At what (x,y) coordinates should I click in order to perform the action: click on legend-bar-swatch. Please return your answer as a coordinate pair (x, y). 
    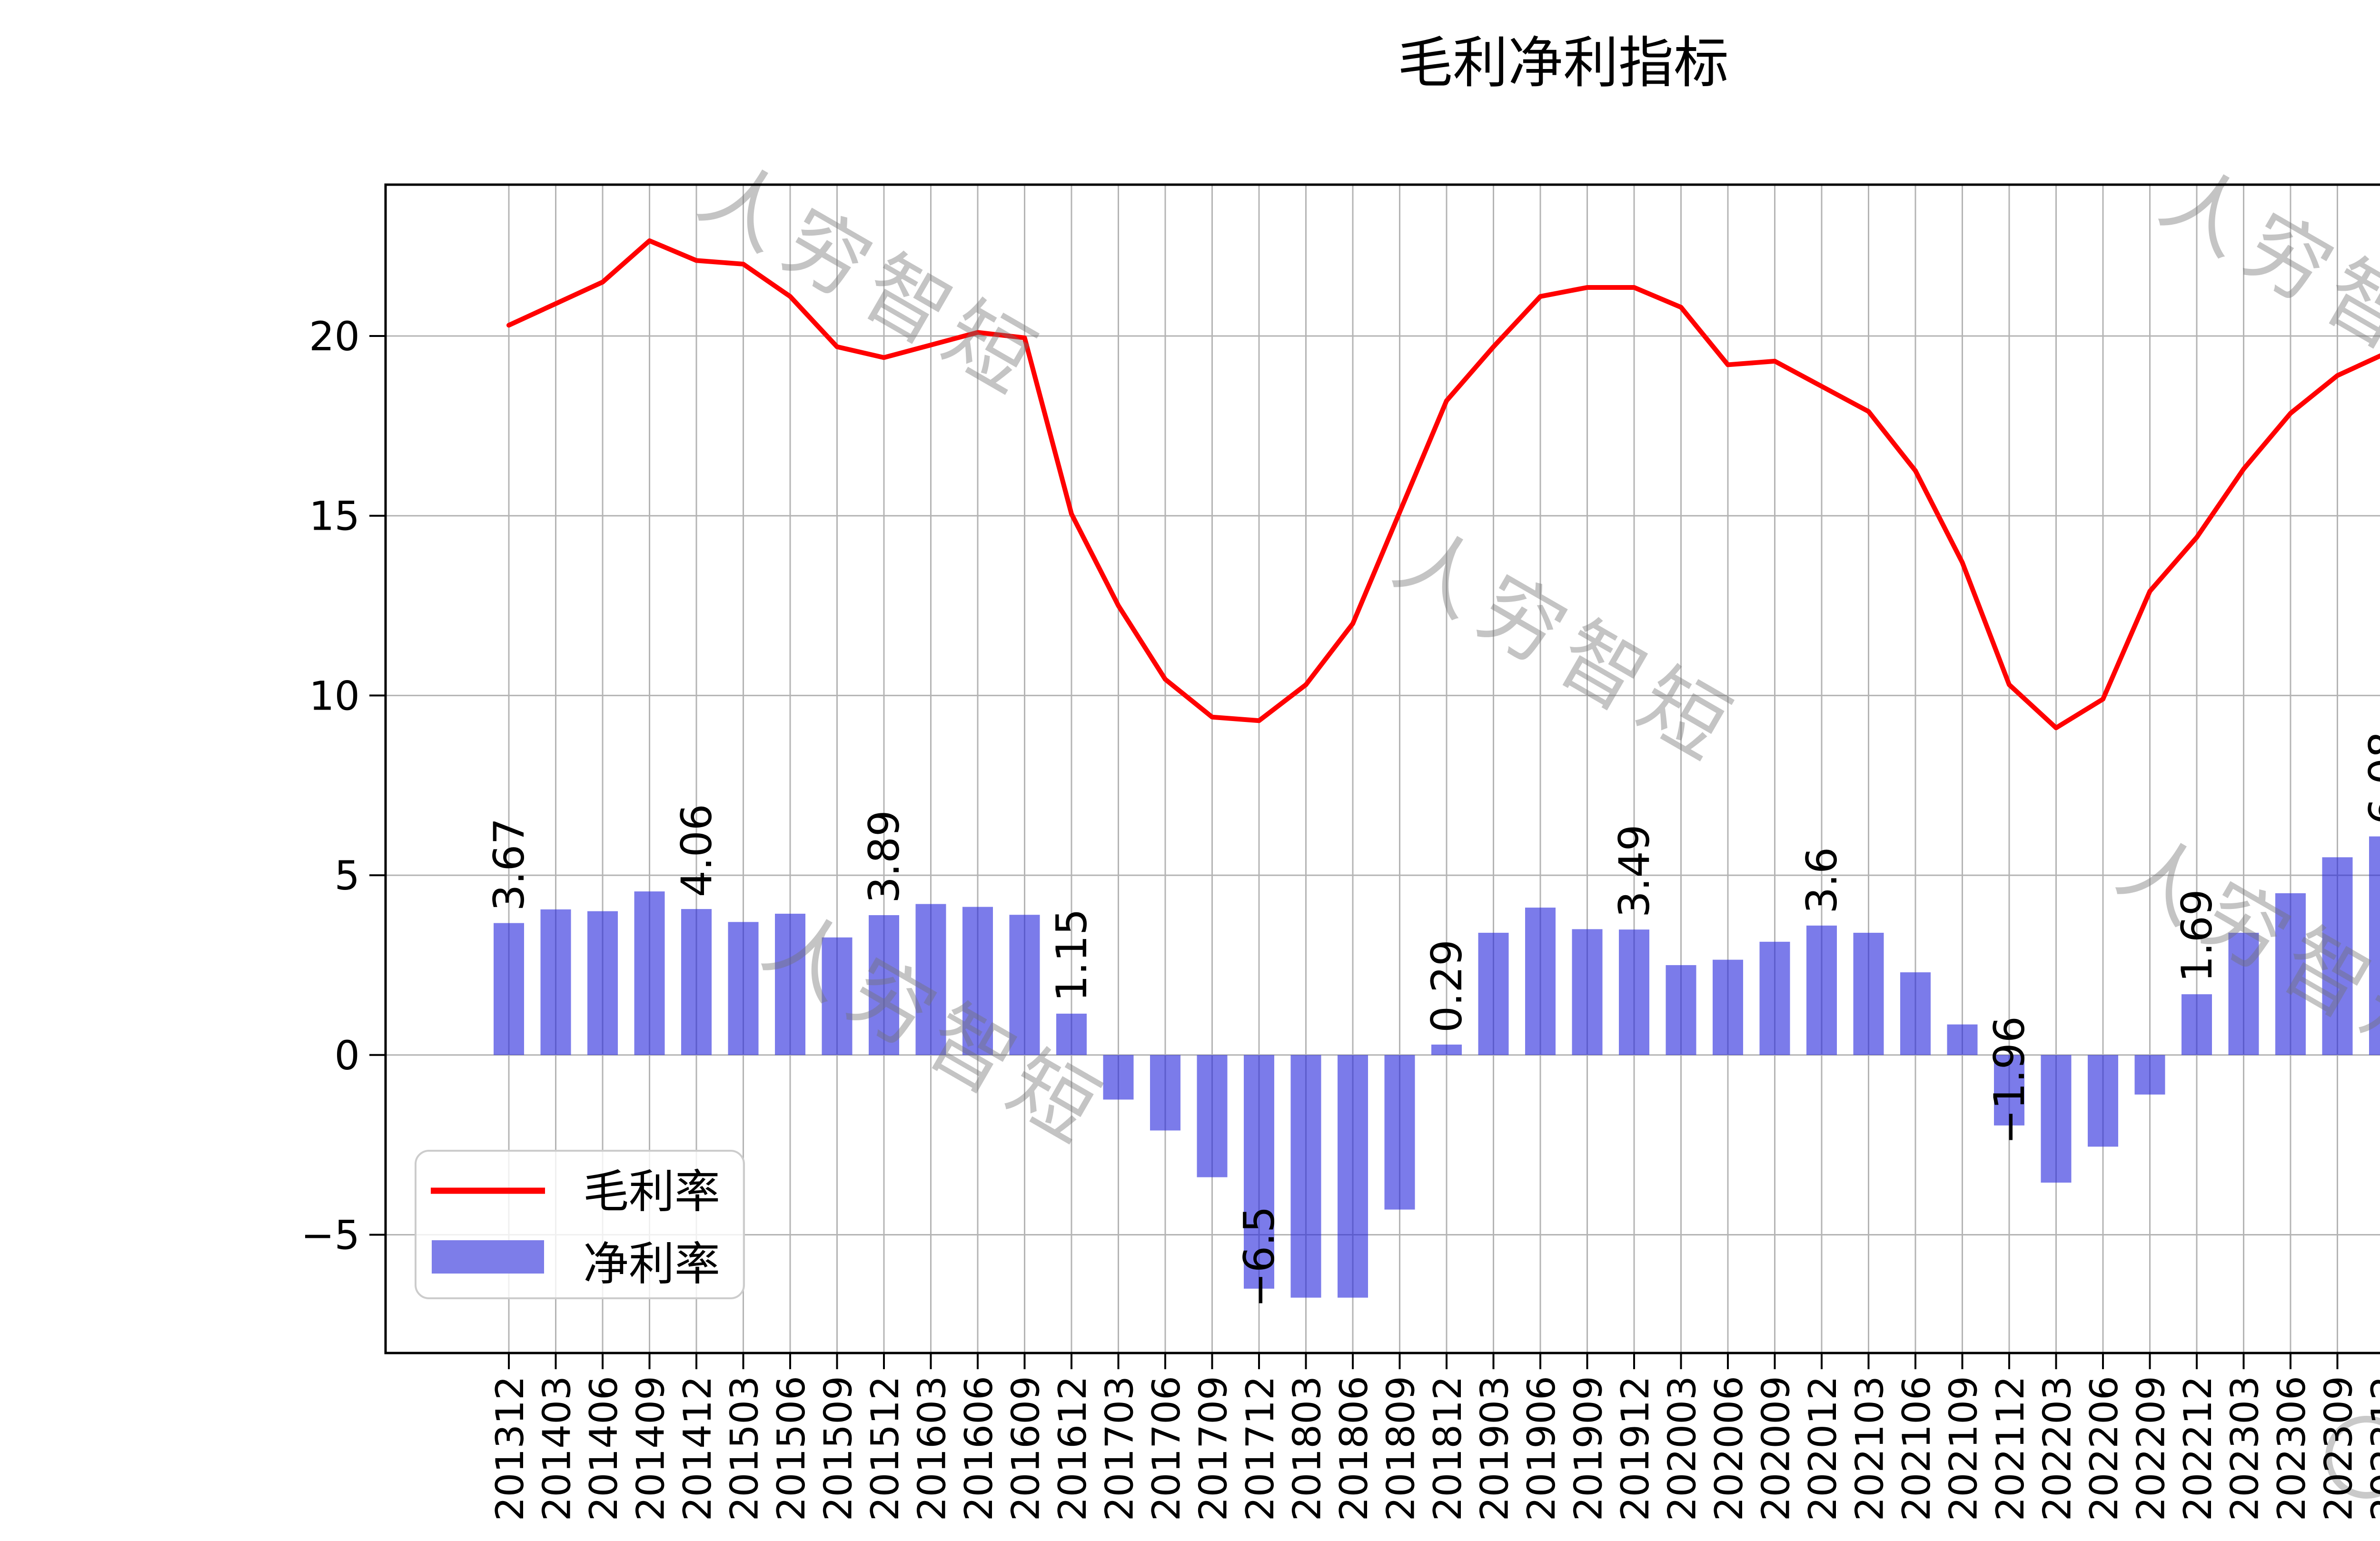
    Looking at the image, I should click on (488, 1257).